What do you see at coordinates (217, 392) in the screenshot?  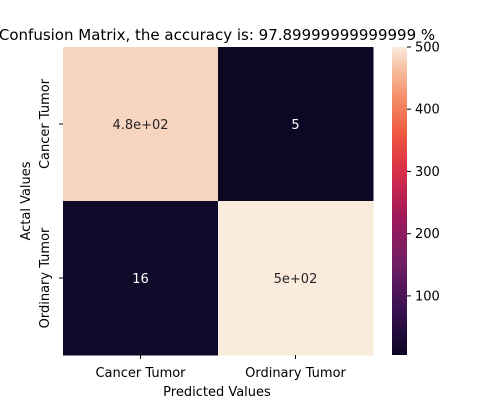 I see `x-axis-label: Predicted Values` at bounding box center [217, 392].